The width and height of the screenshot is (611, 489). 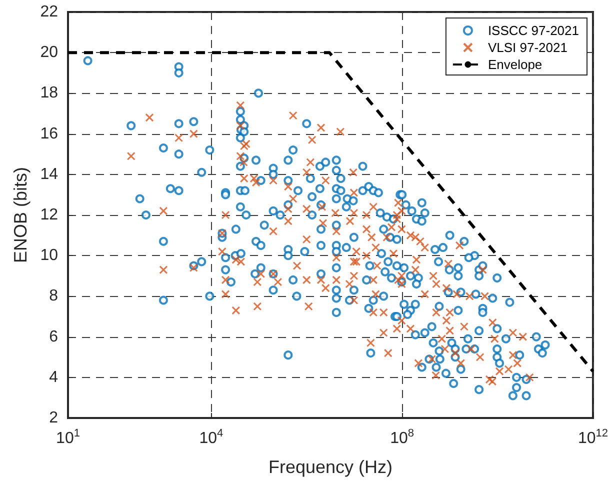 What do you see at coordinates (49, 93) in the screenshot?
I see `y-tick-label: 18` at bounding box center [49, 93].